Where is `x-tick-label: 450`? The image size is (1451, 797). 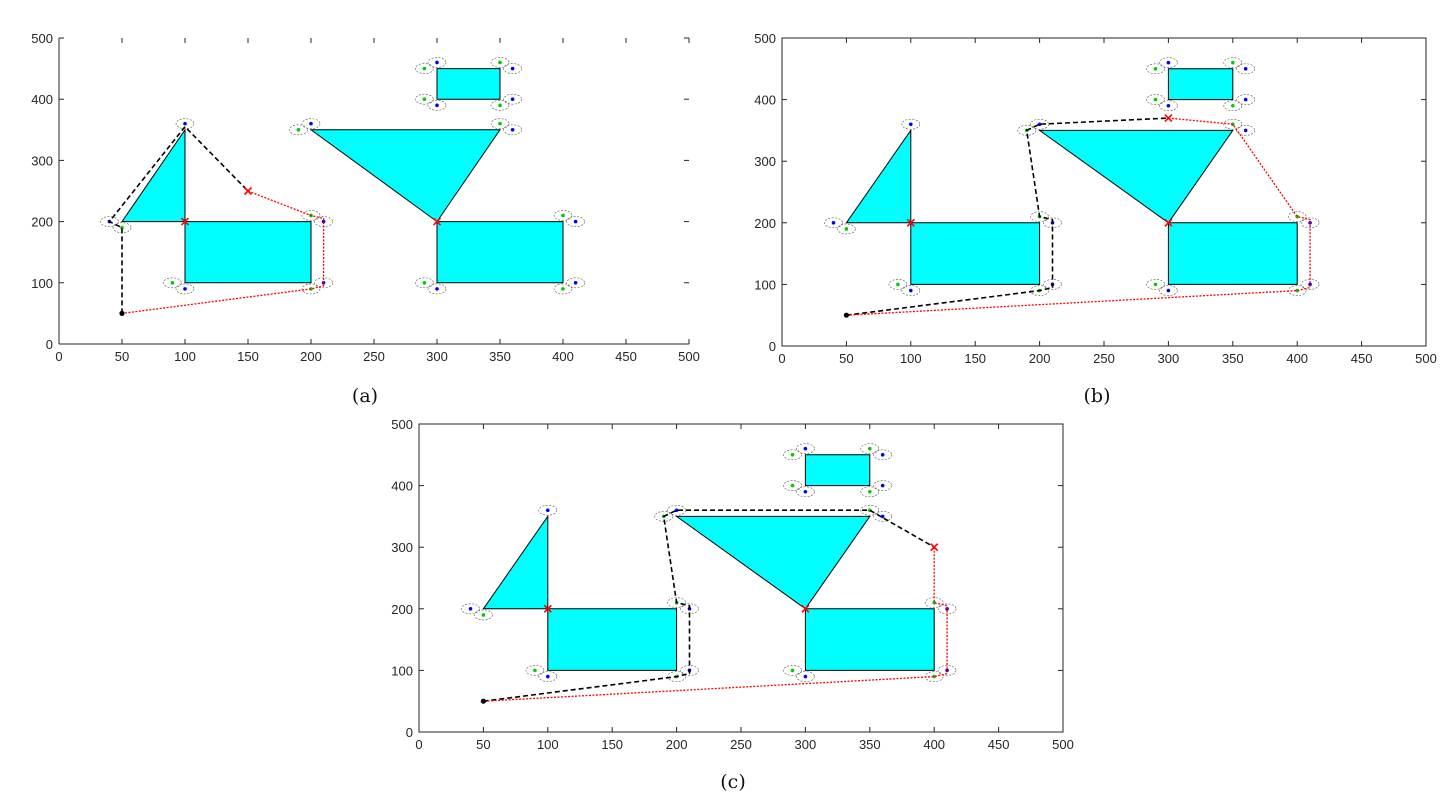 x-tick-label: 450 is located at coordinates (1362, 358).